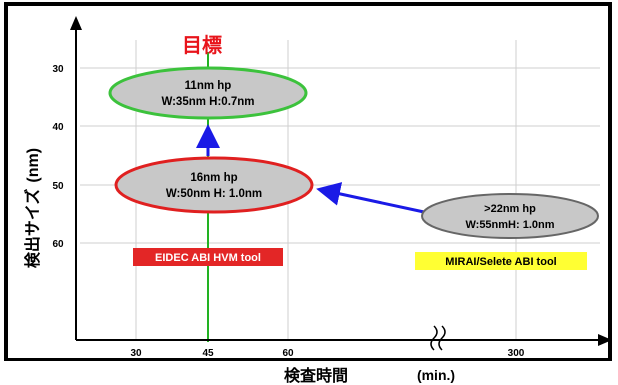  What do you see at coordinates (207, 102) in the screenshot?
I see `node-11nm-line2: W:35nm H:0.7nm` at bounding box center [207, 102].